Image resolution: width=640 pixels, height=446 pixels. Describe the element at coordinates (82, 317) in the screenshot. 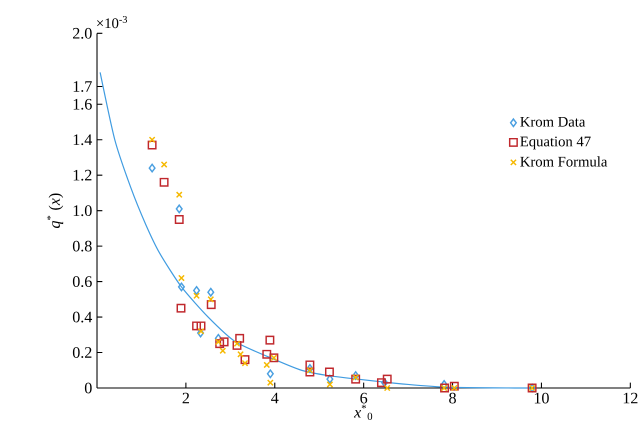

I see `y-tick-label: 0.4` at that location.